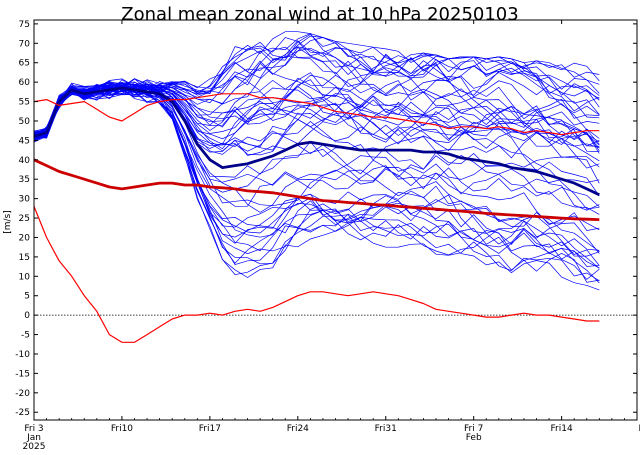  I want to click on y-tick-label: 25, so click(24, 219).